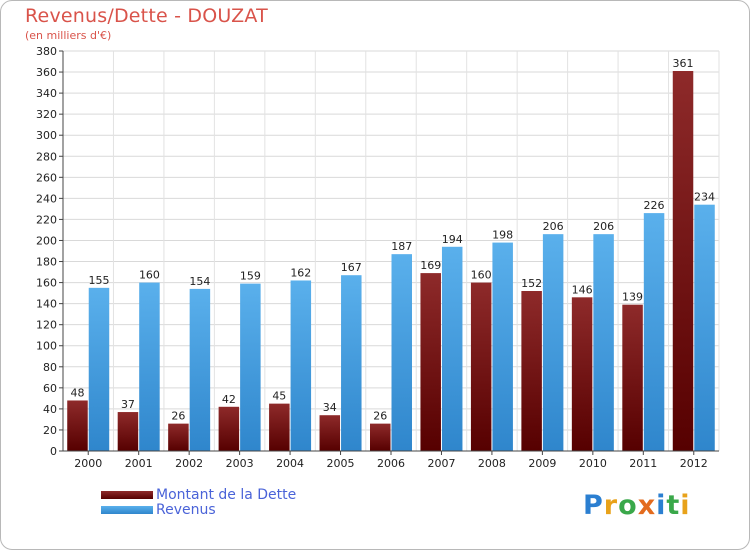  I want to click on y-tick-label: 240, so click(46, 198).